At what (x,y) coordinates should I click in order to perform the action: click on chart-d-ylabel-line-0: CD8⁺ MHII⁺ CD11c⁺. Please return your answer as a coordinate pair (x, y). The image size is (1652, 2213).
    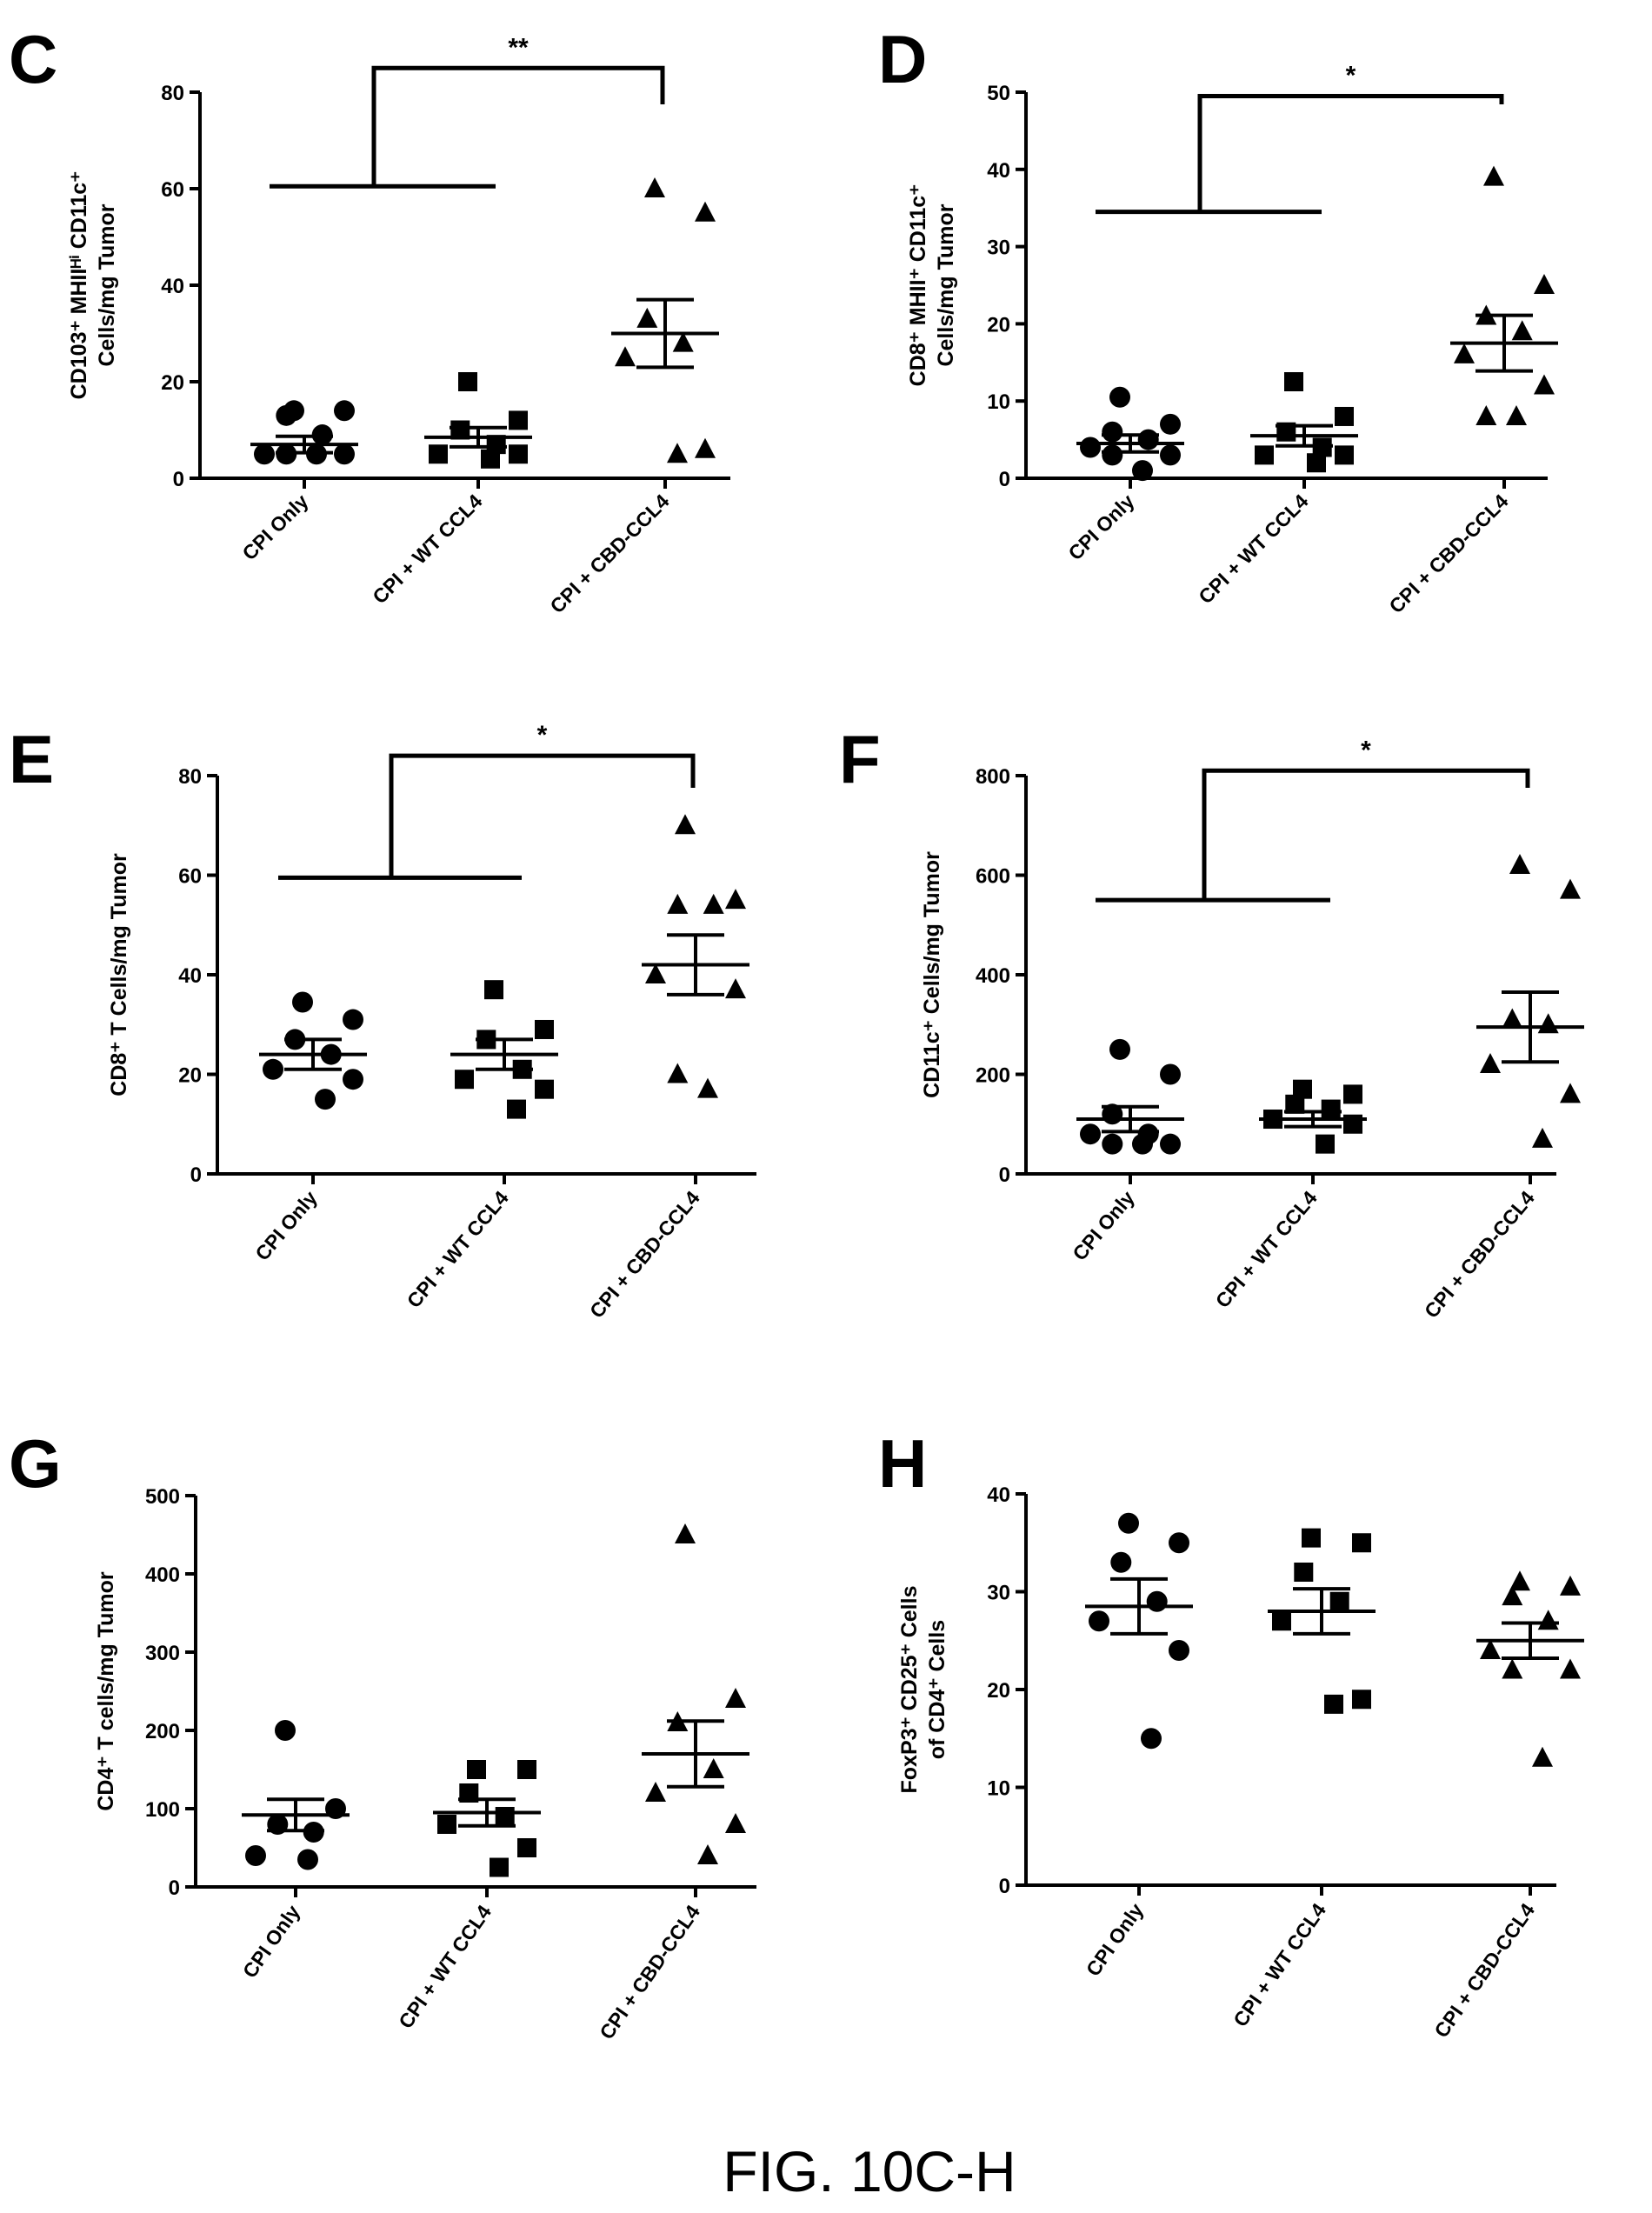
    Looking at the image, I should click on (918, 285).